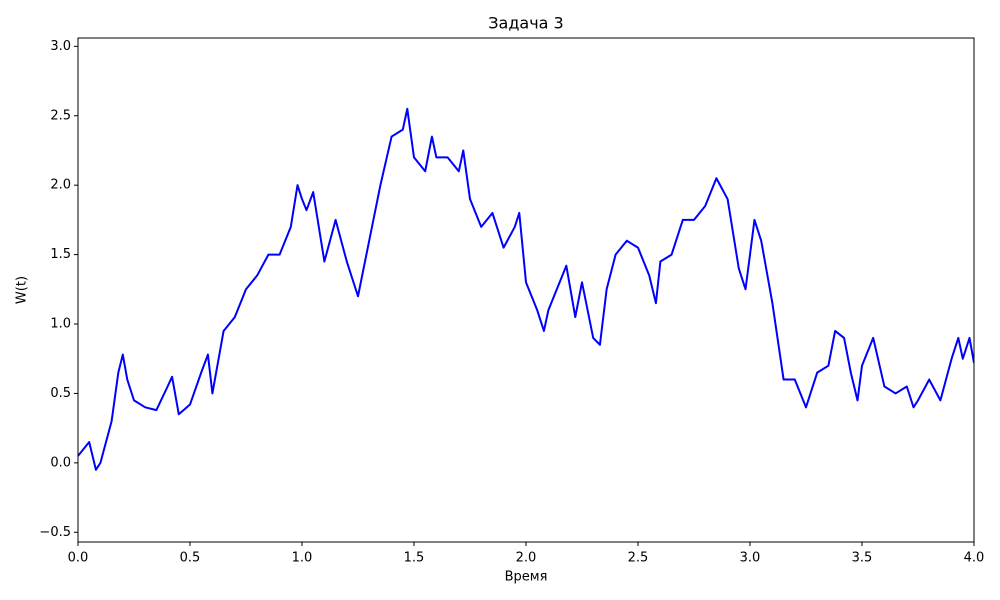  I want to click on x-tick-label: 3.0, so click(750, 558).